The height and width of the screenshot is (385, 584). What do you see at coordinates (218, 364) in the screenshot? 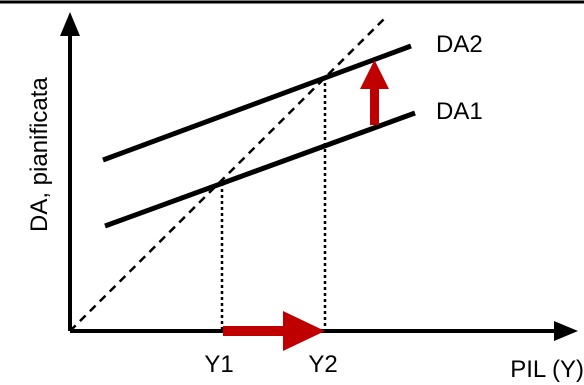
I see `y1-label: Y1` at bounding box center [218, 364].